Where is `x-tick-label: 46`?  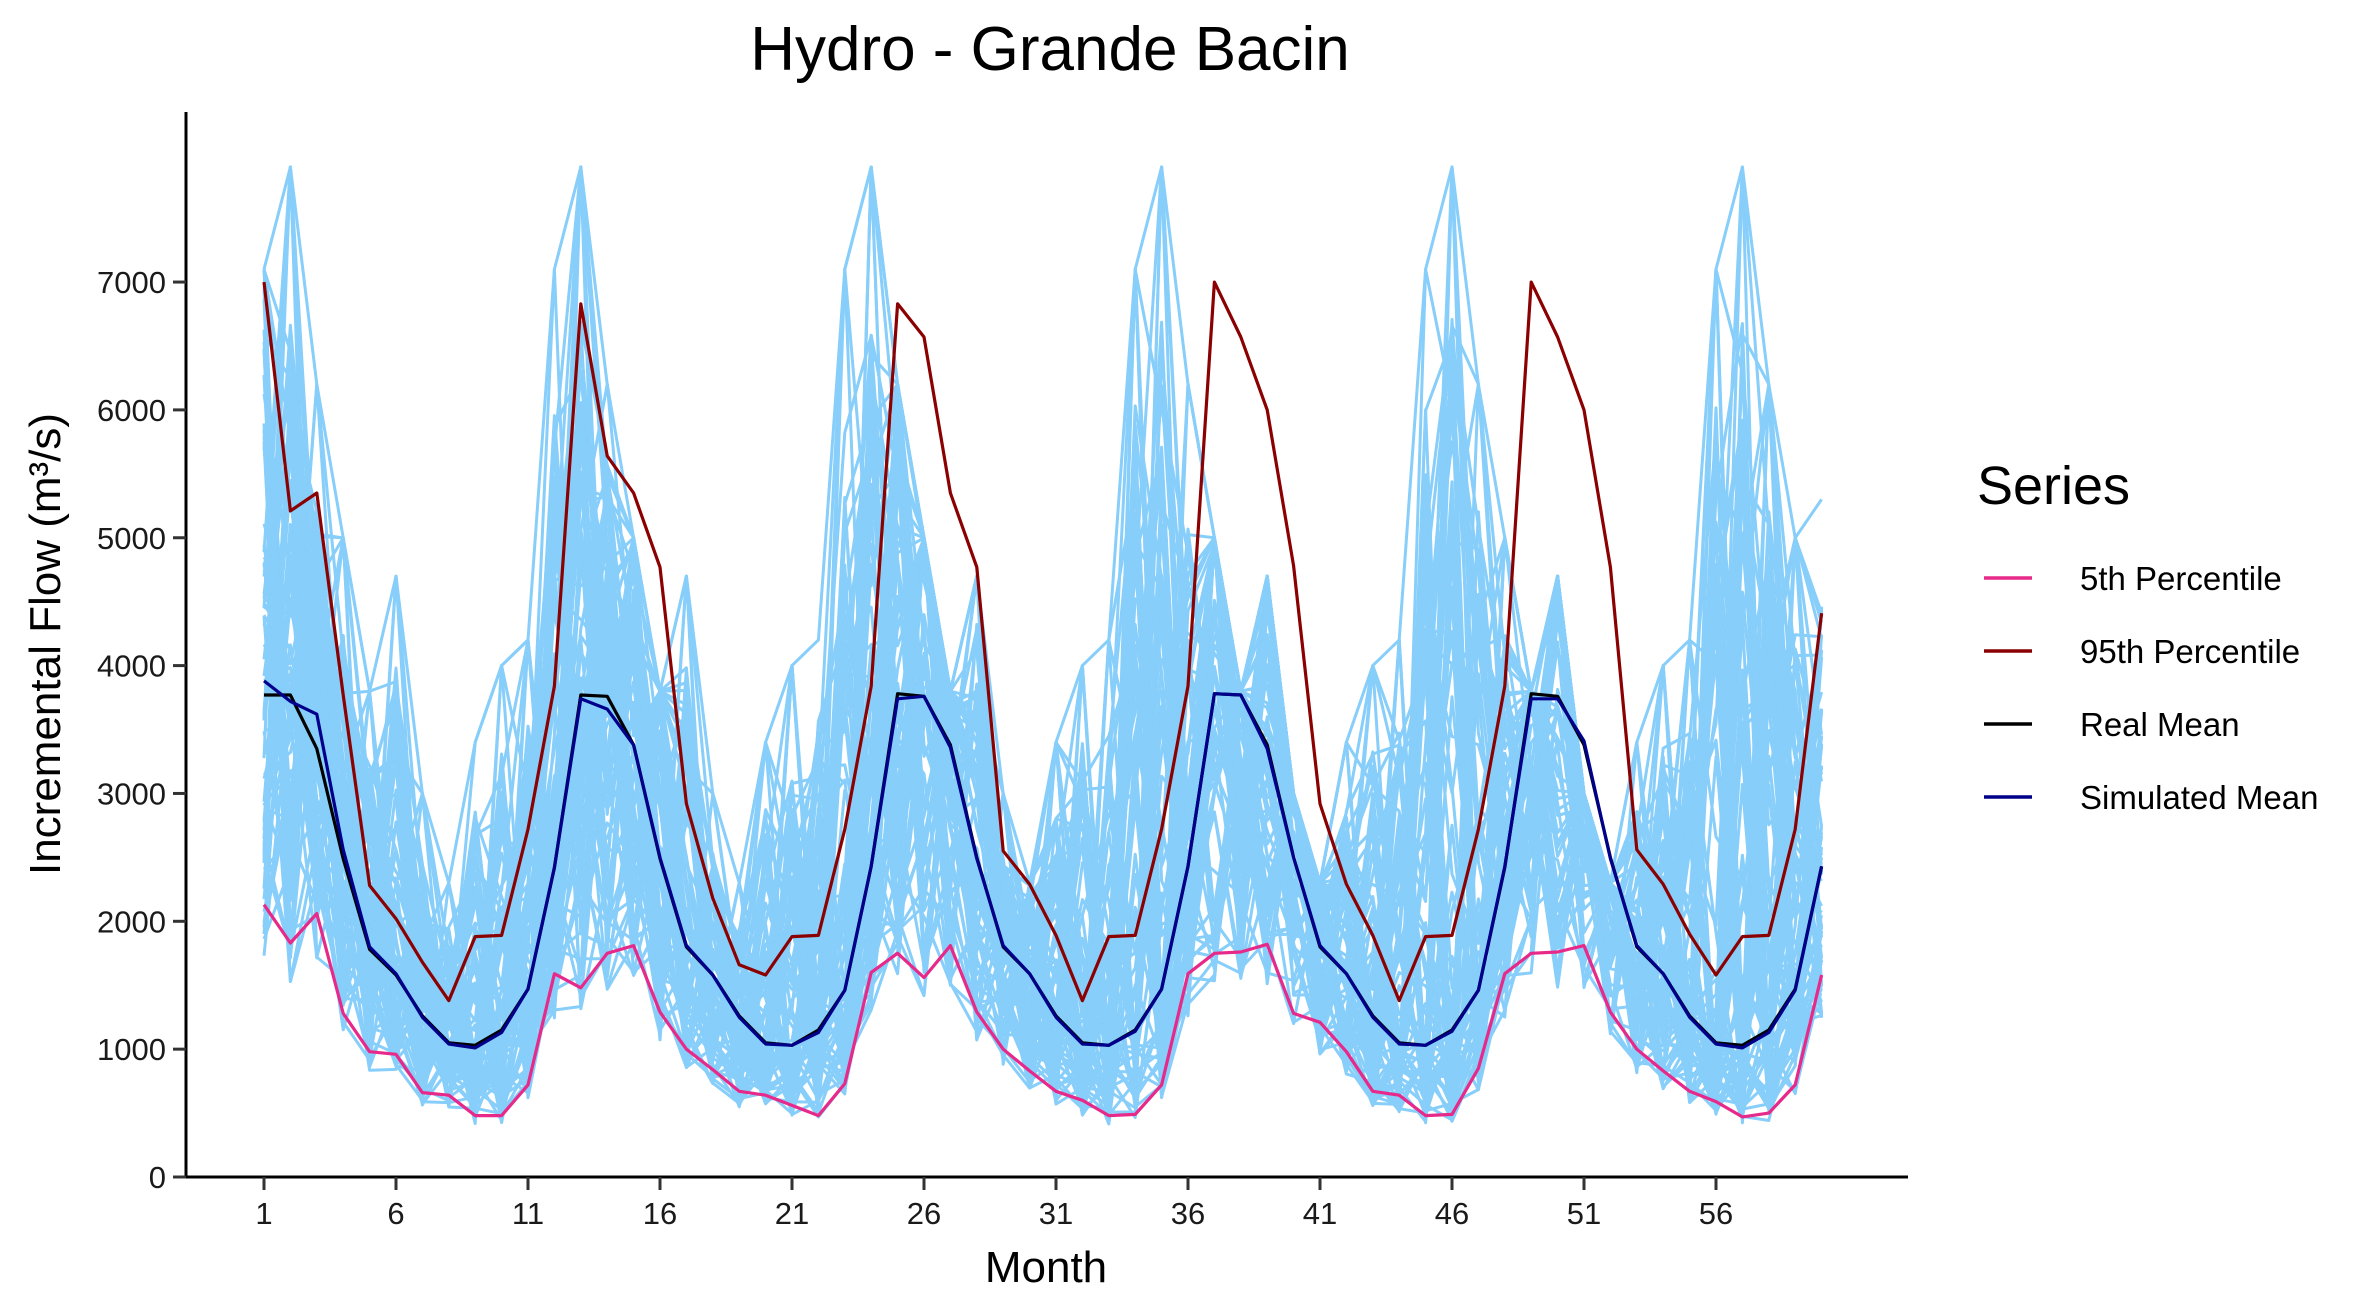
x-tick-label: 46 is located at coordinates (1452, 1213).